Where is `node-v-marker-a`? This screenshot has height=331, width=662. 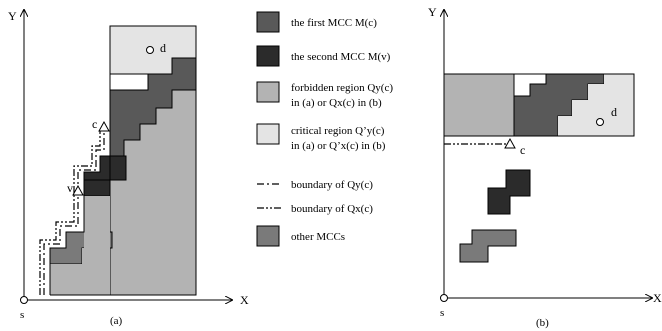 node-v-marker-a is located at coordinates (78, 190).